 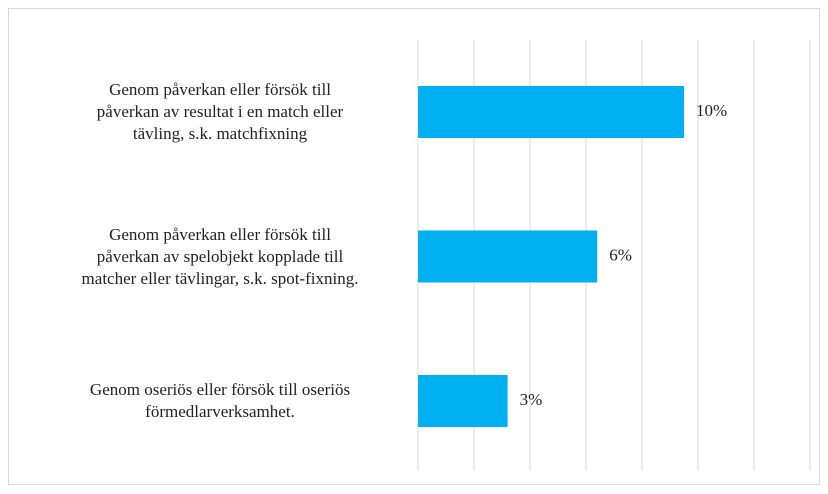 What do you see at coordinates (531, 399) in the screenshot?
I see `data-label: 3%` at bounding box center [531, 399].